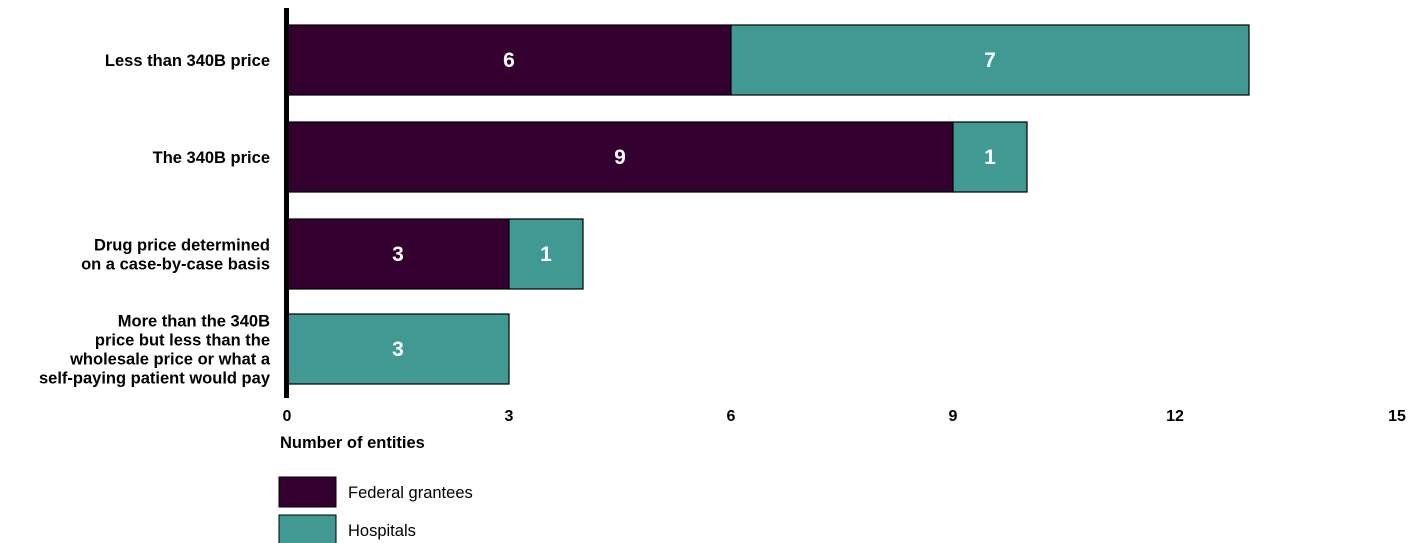 This screenshot has height=543, width=1424. Describe the element at coordinates (1175, 416) in the screenshot. I see `x-tick-label: 12` at that location.